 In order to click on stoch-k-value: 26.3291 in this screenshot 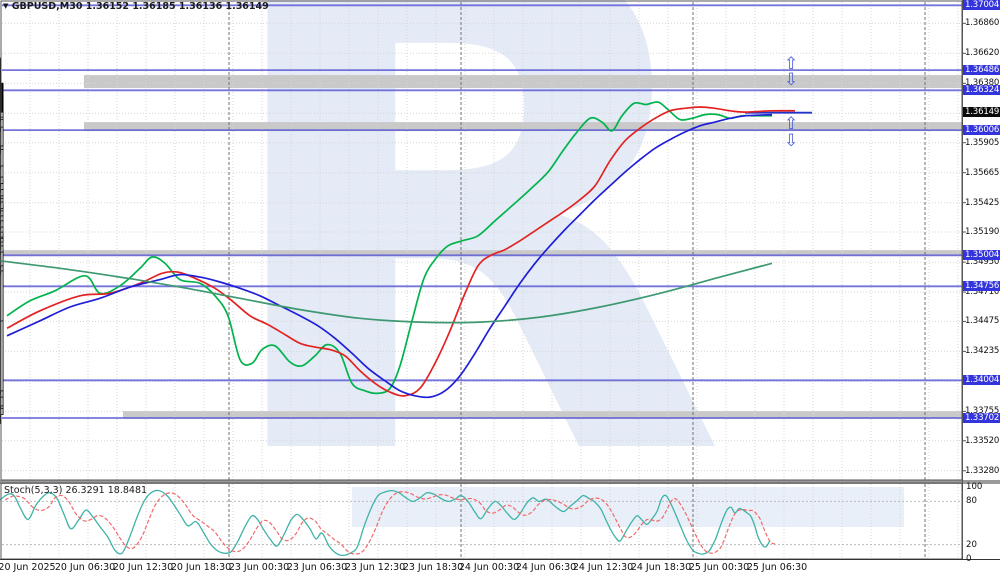, I will do `click(85, 490)`.